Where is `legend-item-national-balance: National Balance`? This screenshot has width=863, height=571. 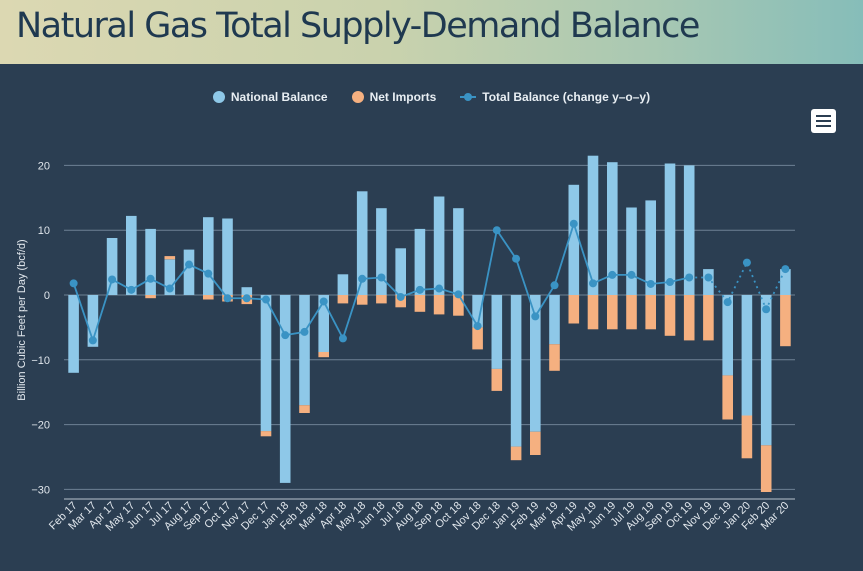
legend-item-national-balance: National Balance is located at coordinates (270, 97).